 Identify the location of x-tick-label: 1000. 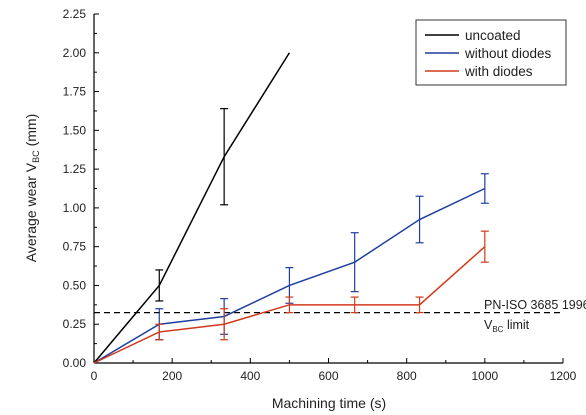
(484, 376).